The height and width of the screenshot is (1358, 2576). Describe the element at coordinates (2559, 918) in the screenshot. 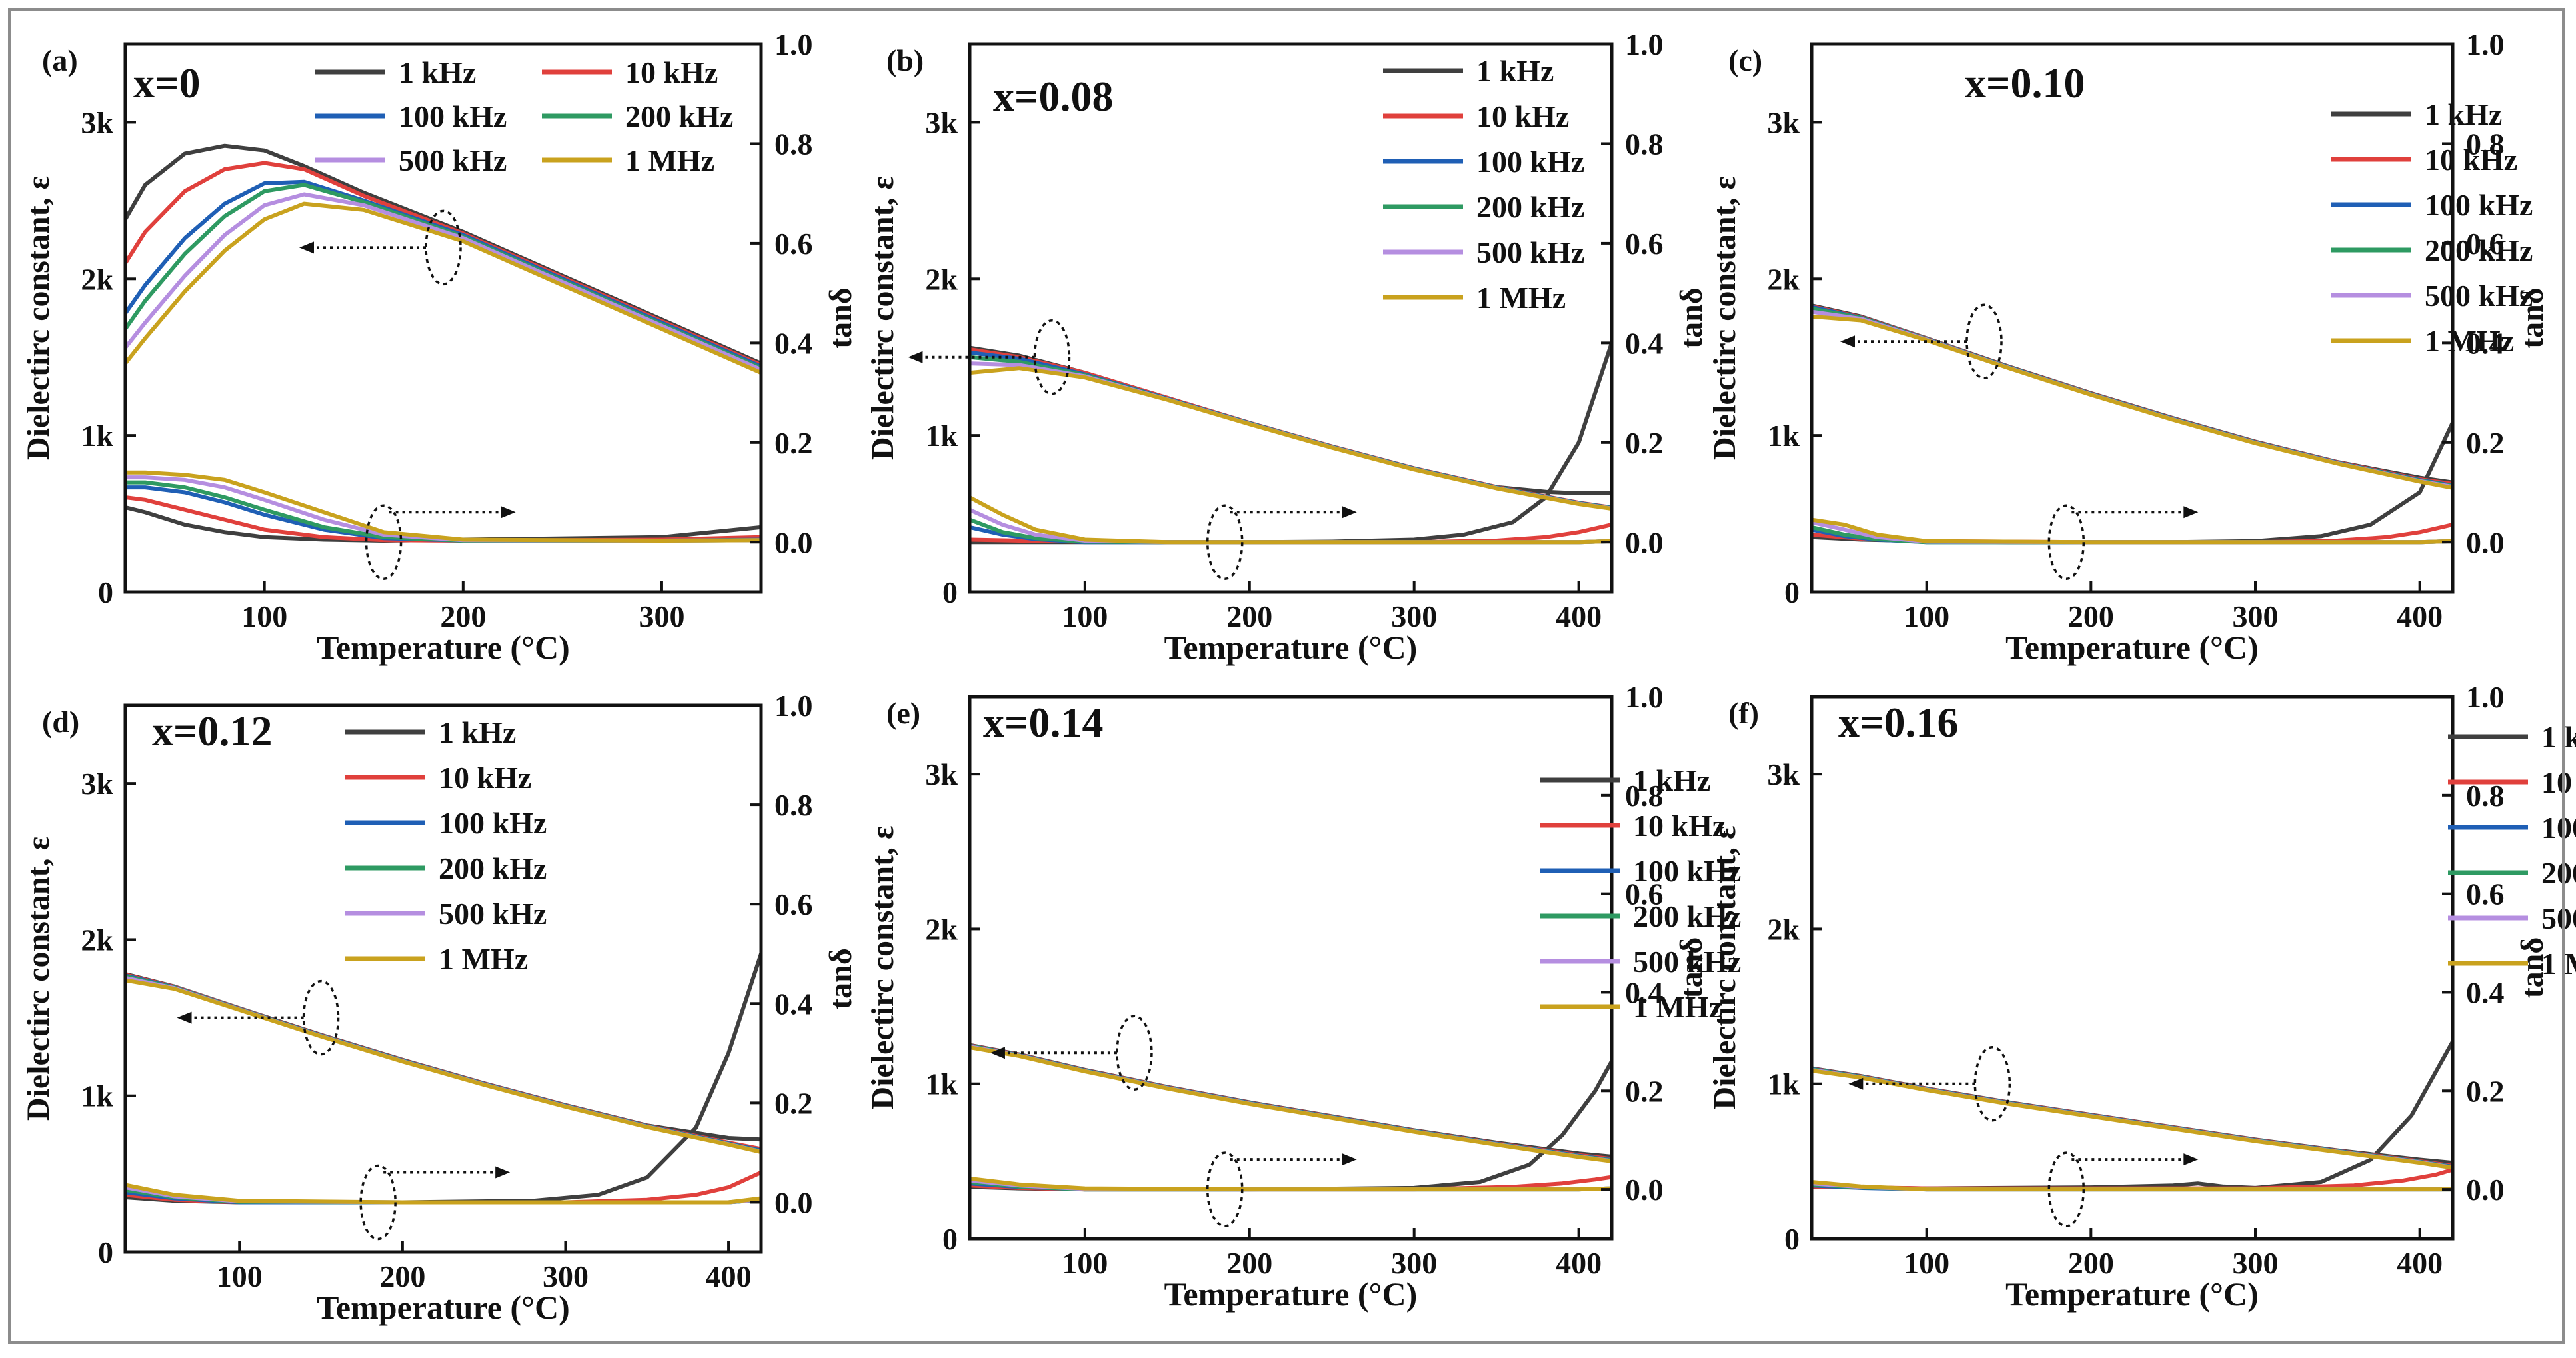

I see `legend-label: 500 kHz` at that location.